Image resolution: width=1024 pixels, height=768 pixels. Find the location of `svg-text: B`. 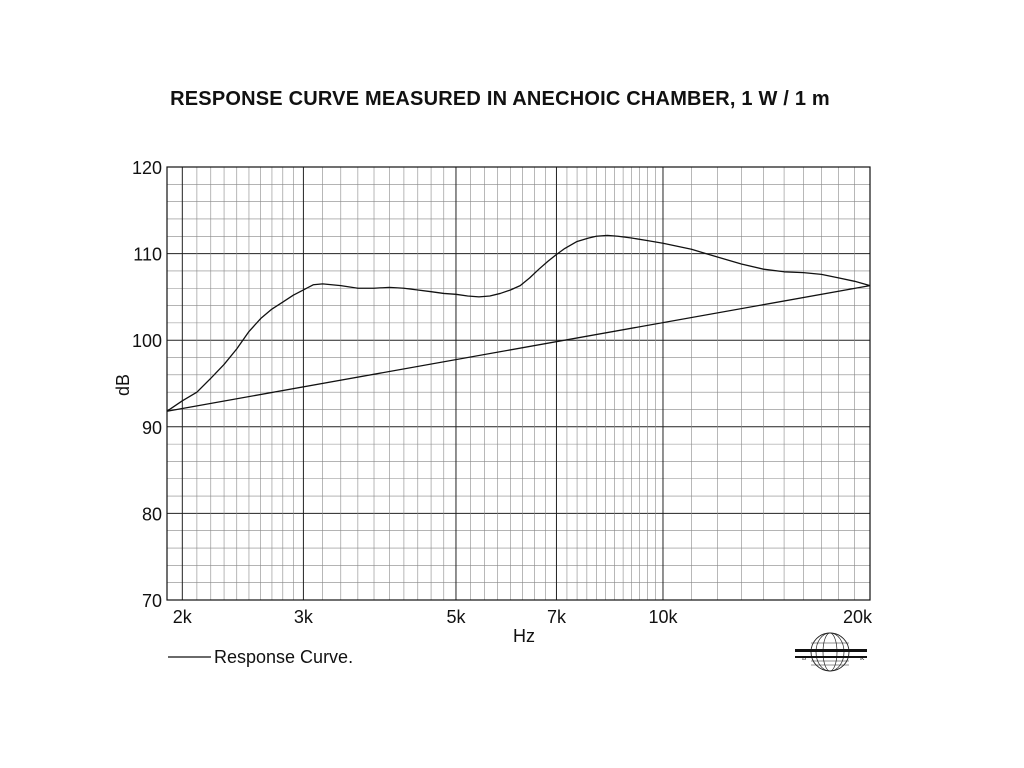

svg-text: B is located at coordinates (804, 659).